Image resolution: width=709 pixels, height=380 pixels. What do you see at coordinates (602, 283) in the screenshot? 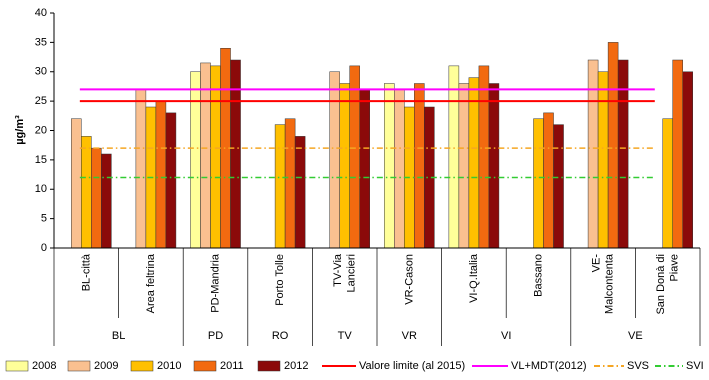
I see `x-tick-label: VE-Malcontenta` at bounding box center [602, 283].